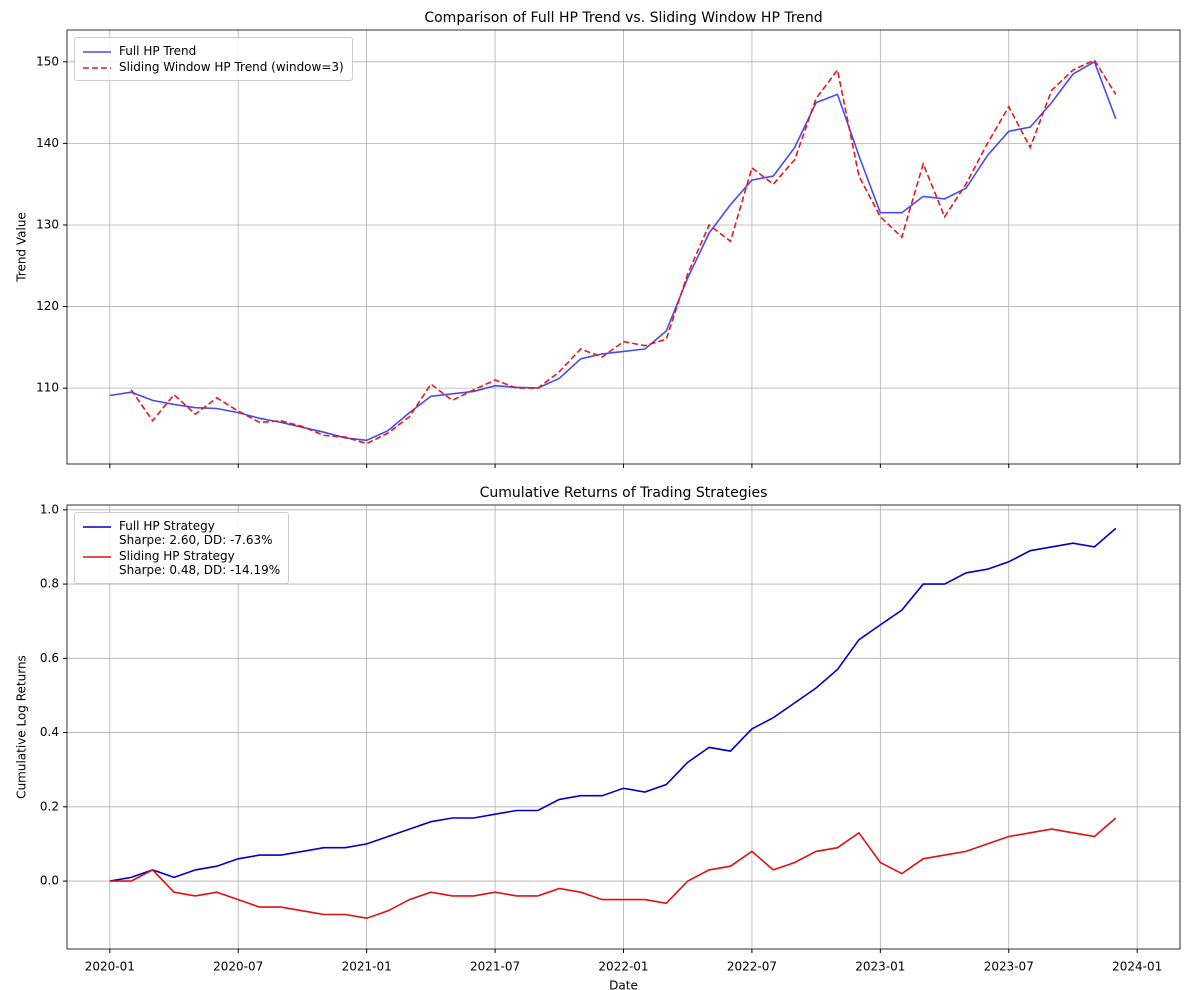 This screenshot has width=1190, height=990. What do you see at coordinates (49, 732) in the screenshot?
I see `y-tick-label: 0.4` at bounding box center [49, 732].